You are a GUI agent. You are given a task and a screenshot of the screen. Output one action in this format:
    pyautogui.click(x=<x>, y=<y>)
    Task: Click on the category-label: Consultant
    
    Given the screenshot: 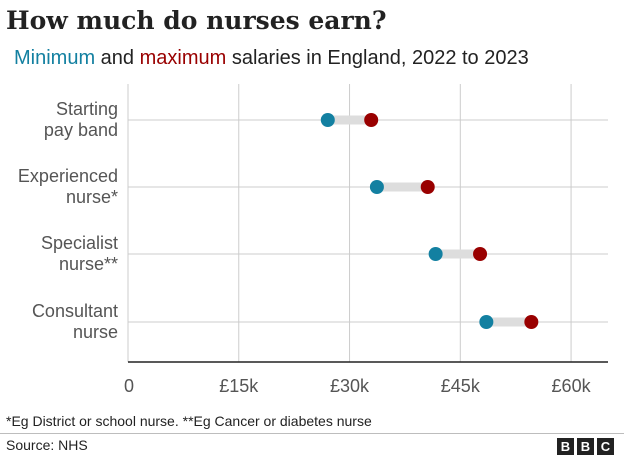 What is the action you would take?
    pyautogui.click(x=75, y=311)
    